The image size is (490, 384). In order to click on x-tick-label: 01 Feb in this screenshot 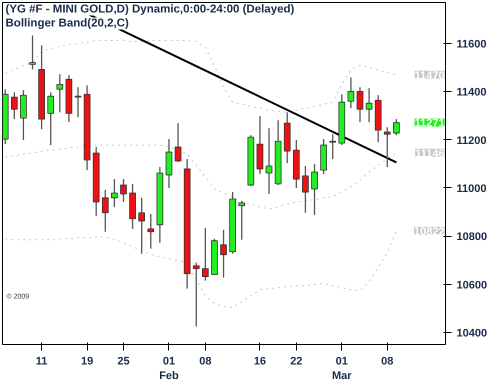, I will do `click(169, 369)`.